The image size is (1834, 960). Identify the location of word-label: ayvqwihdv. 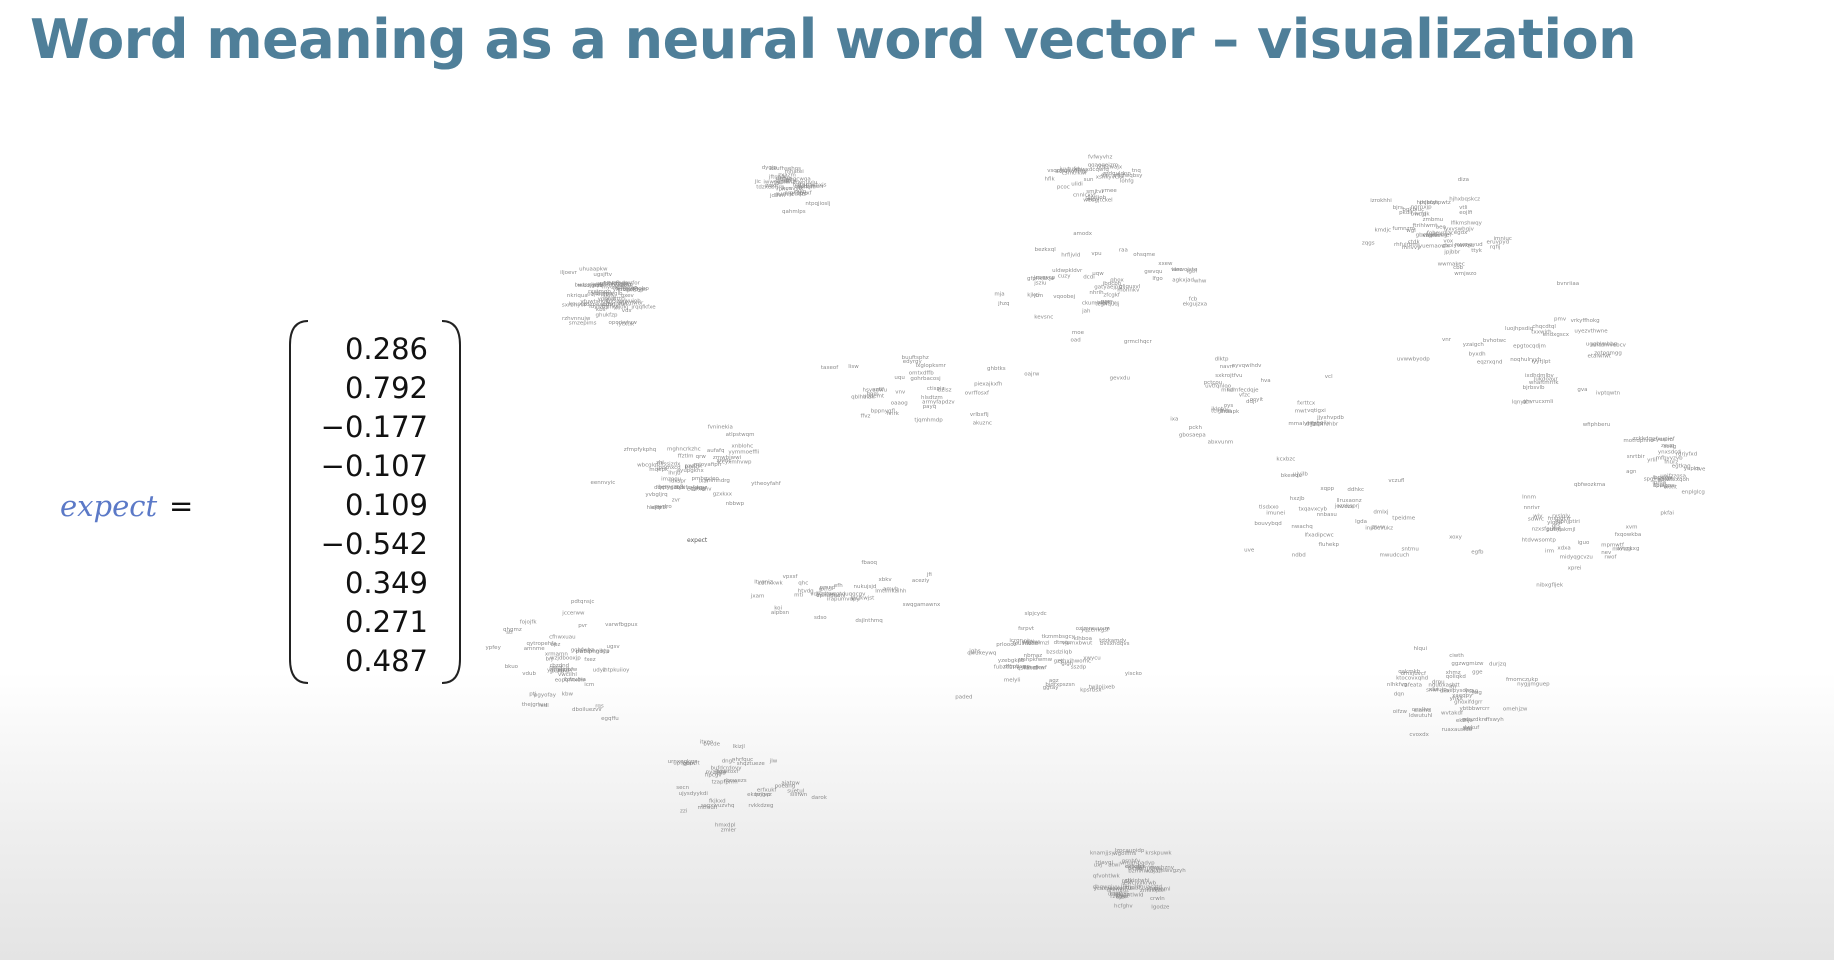
(1247, 366).